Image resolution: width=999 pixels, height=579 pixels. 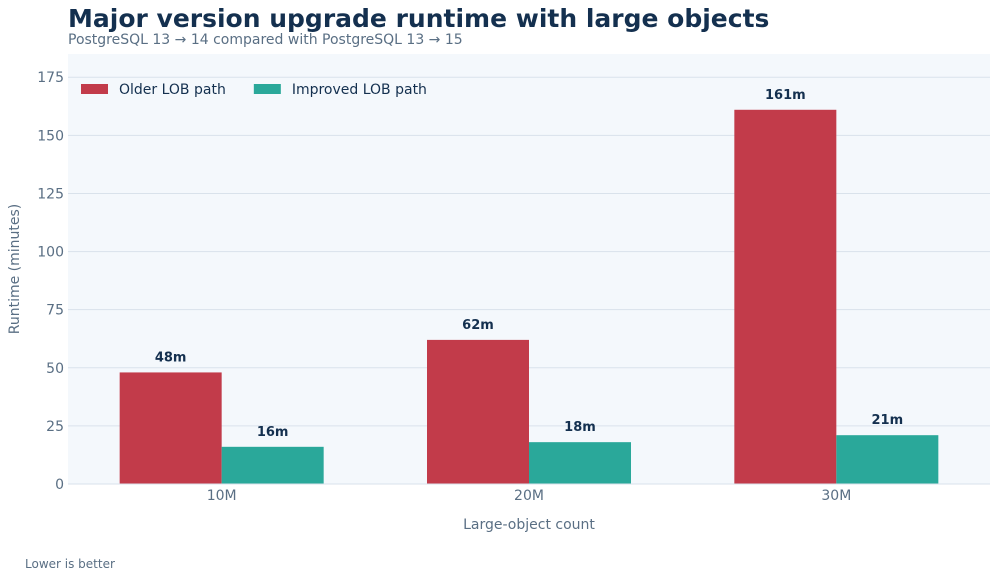 What do you see at coordinates (836, 496) in the screenshot?
I see `x-tick-label: 30M` at bounding box center [836, 496].